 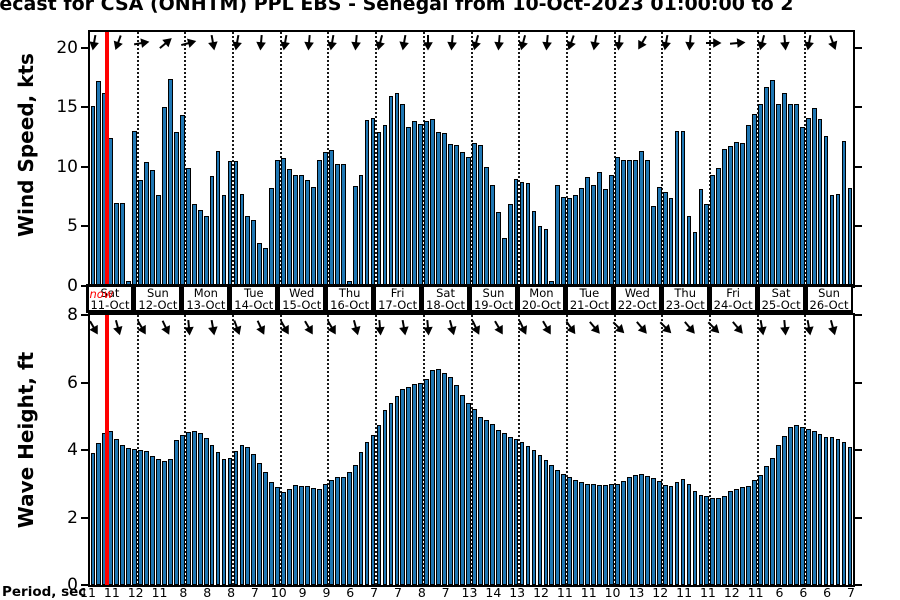 What do you see at coordinates (446, 303) in the screenshot?
I see `date-label: 18-Oct` at bounding box center [446, 303].